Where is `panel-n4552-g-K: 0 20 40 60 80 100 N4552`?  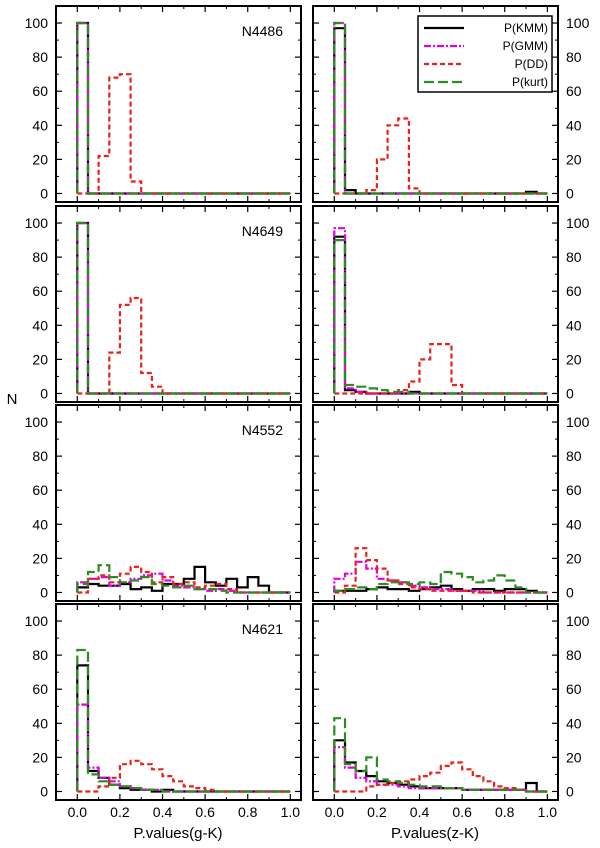 panel-n4552-g-K: 0 20 40 60 80 100 N4552 is located at coordinates (163, 503).